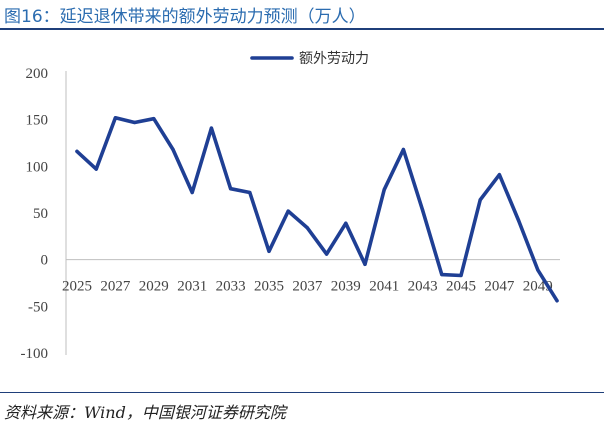 Image resolution: width=604 pixels, height=425 pixels. I want to click on legend: 额外劳动力, so click(309, 59).